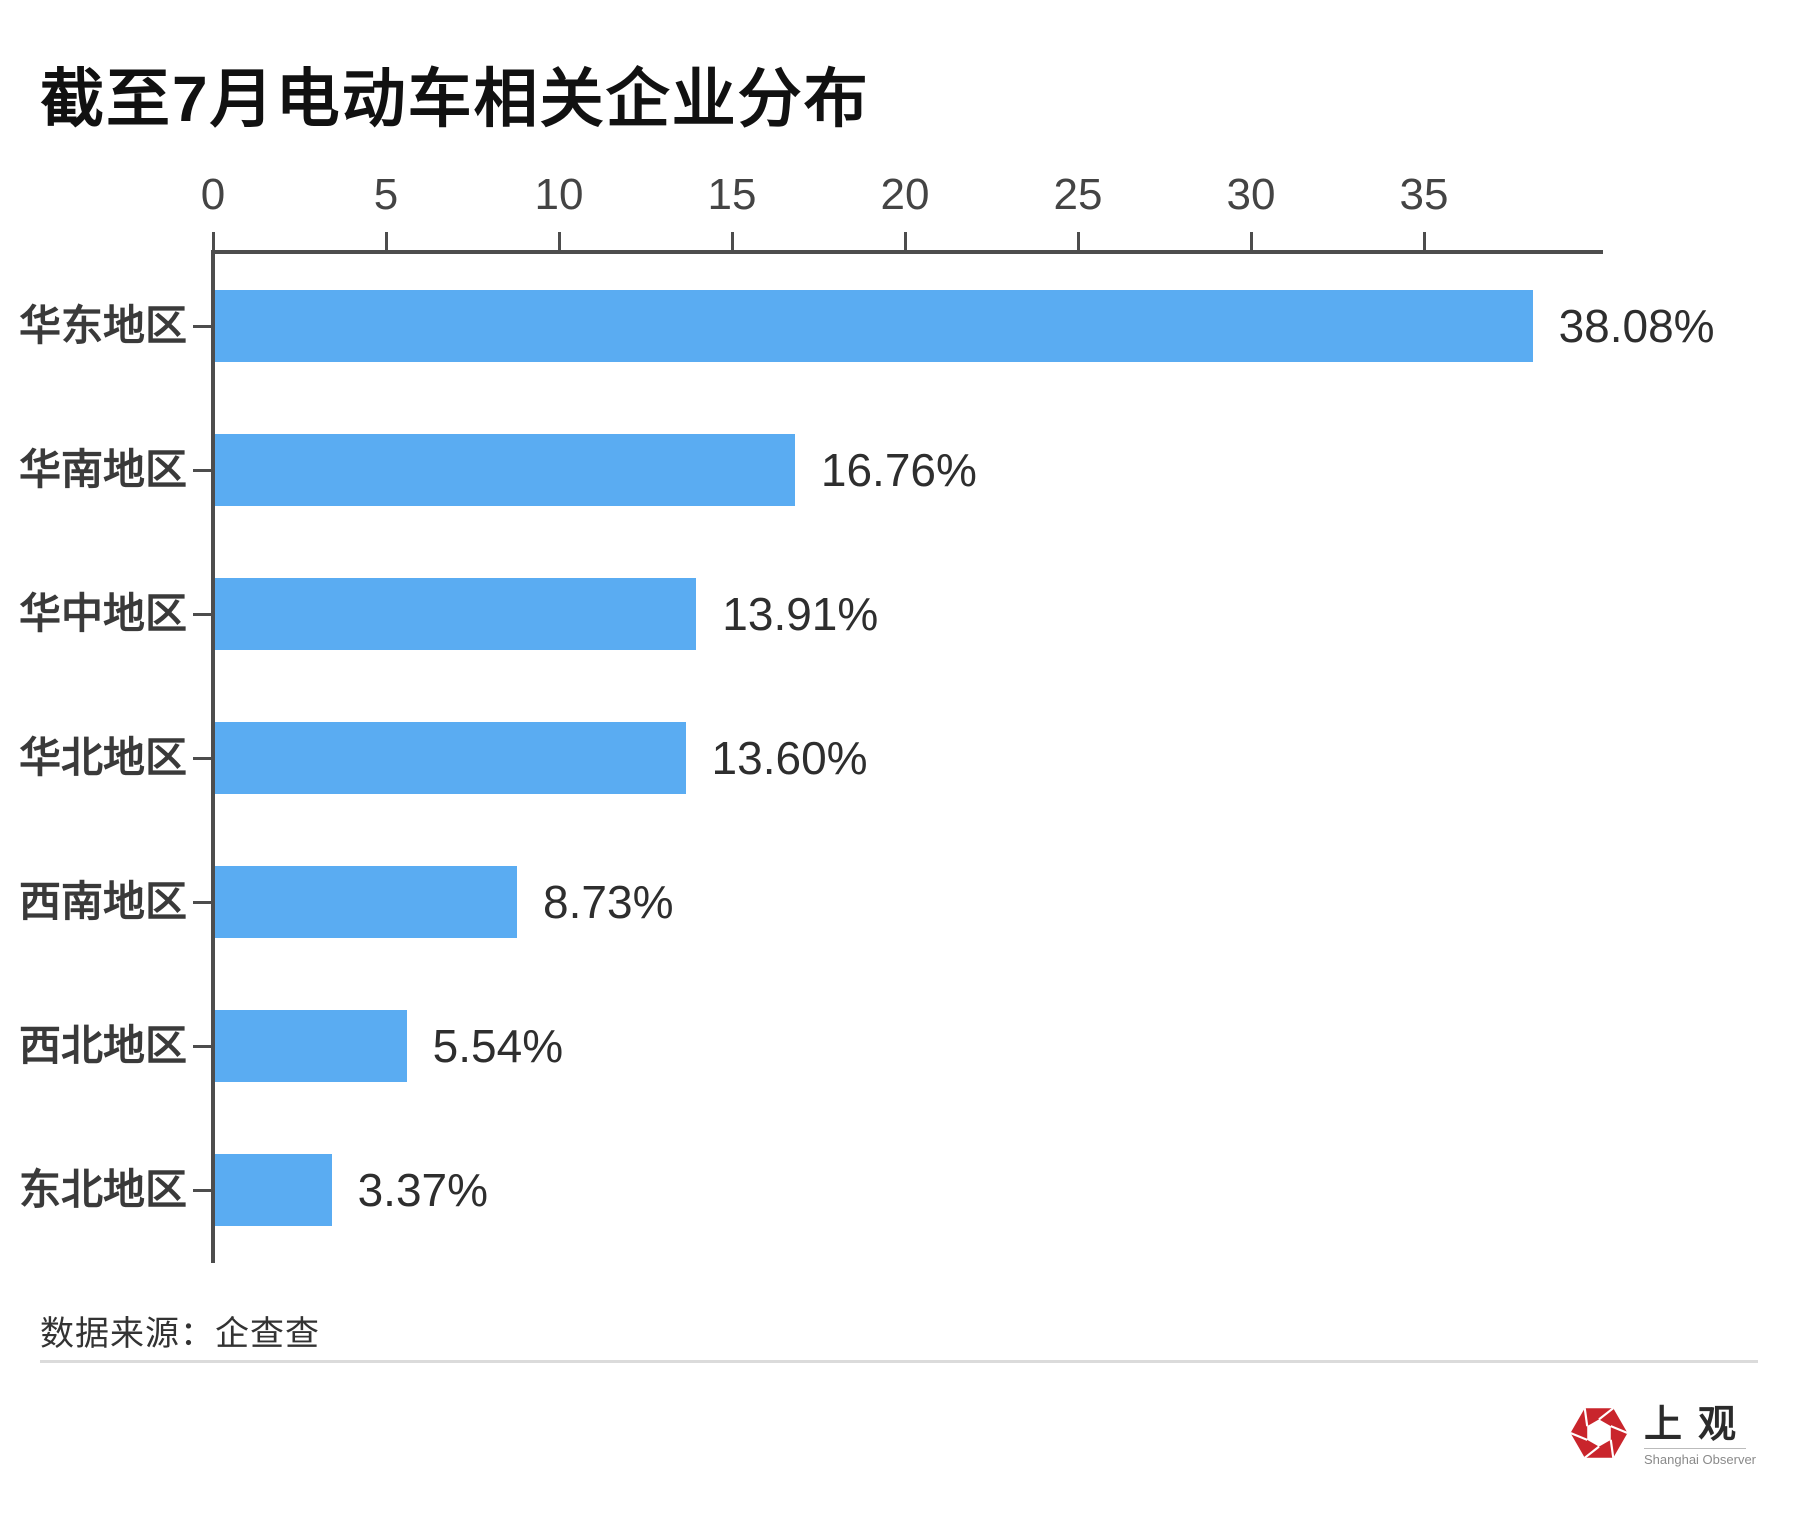 The width and height of the screenshot is (1800, 1530). Describe the element at coordinates (1078, 194) in the screenshot. I see `x-axis-tick-label: 25` at that location.